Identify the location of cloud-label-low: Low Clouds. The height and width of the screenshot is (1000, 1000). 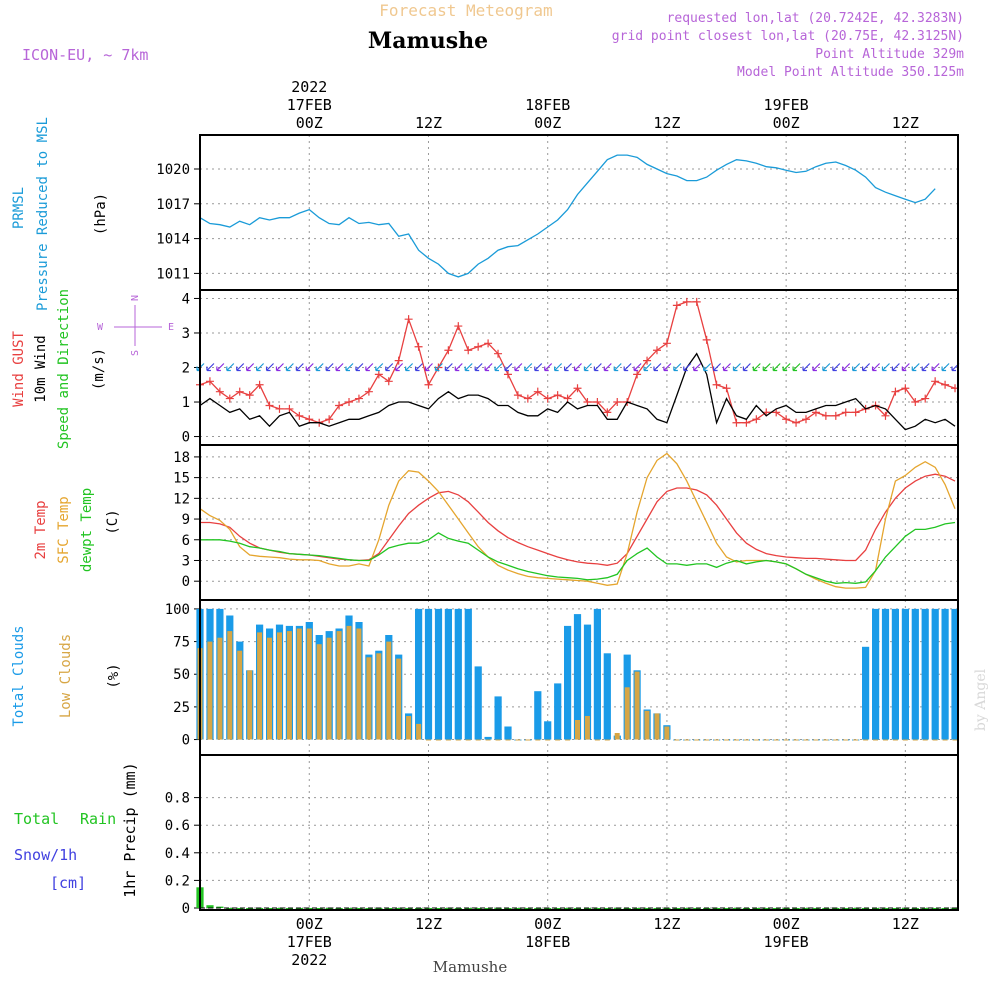
(66, 676).